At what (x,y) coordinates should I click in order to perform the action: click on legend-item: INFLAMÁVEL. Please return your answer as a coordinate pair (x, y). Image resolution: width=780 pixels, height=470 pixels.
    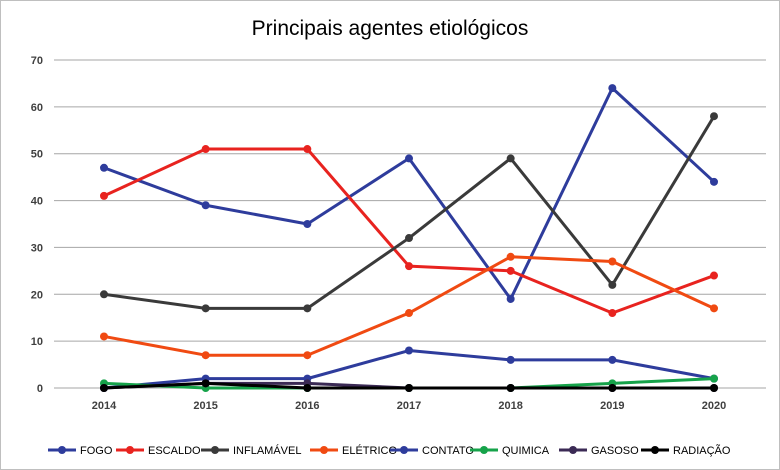
    Looking at the image, I should click on (251, 450).